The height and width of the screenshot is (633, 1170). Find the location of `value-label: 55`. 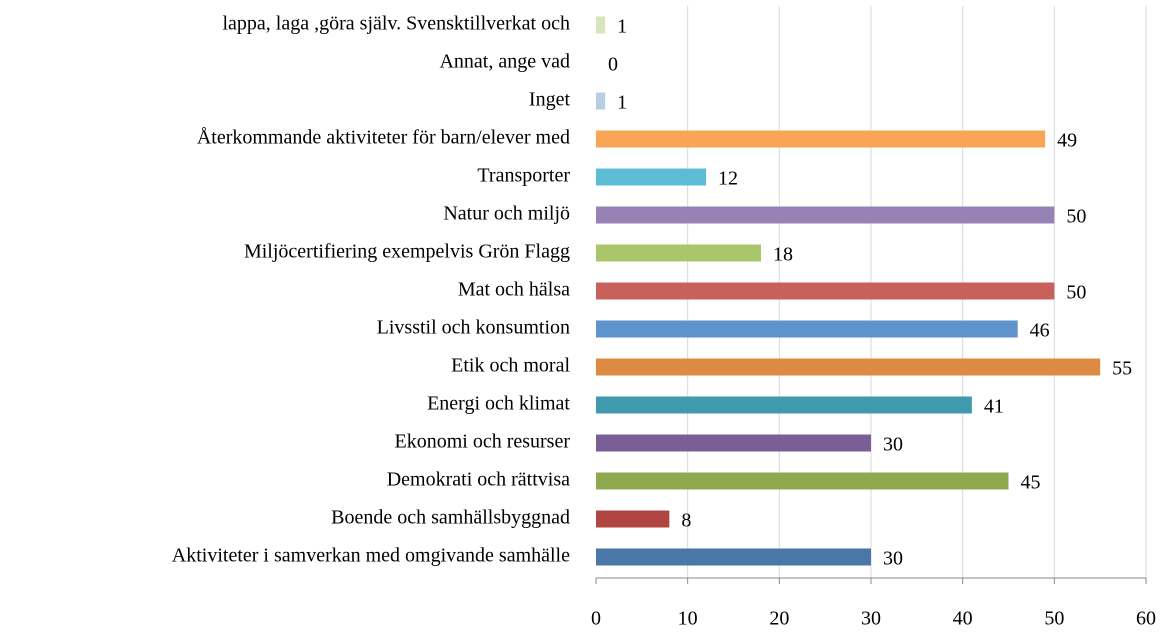

value-label: 55 is located at coordinates (1122, 369).